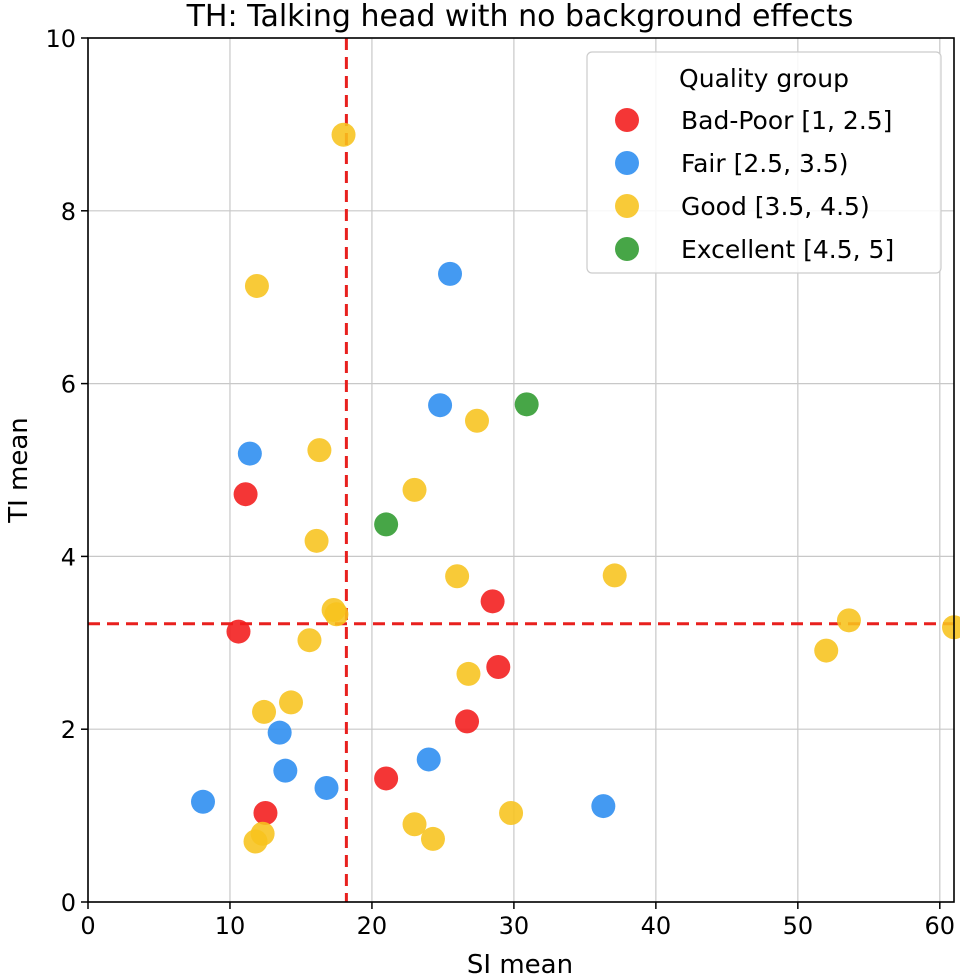 The height and width of the screenshot is (979, 960). Describe the element at coordinates (514, 926) in the screenshot. I see `x-tick-label: 30` at that location.